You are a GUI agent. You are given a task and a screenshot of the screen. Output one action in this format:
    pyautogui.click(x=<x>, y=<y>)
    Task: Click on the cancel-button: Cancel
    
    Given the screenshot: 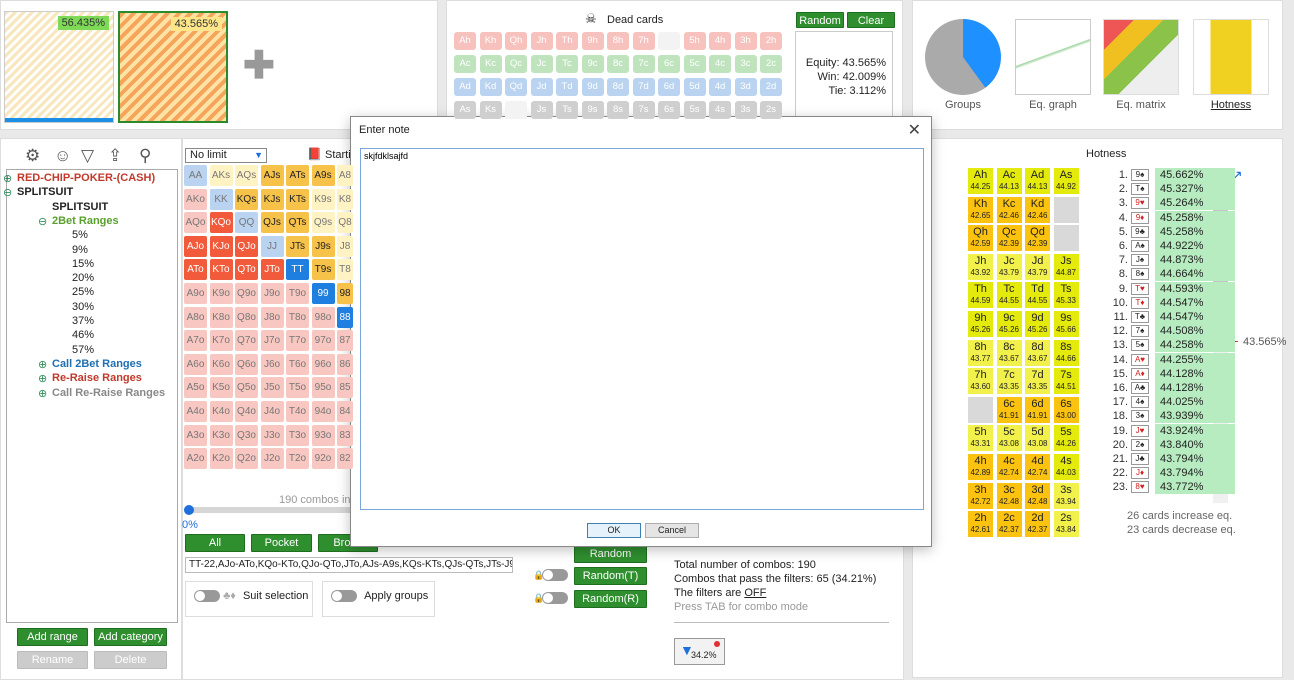 What is the action you would take?
    pyautogui.click(x=672, y=530)
    